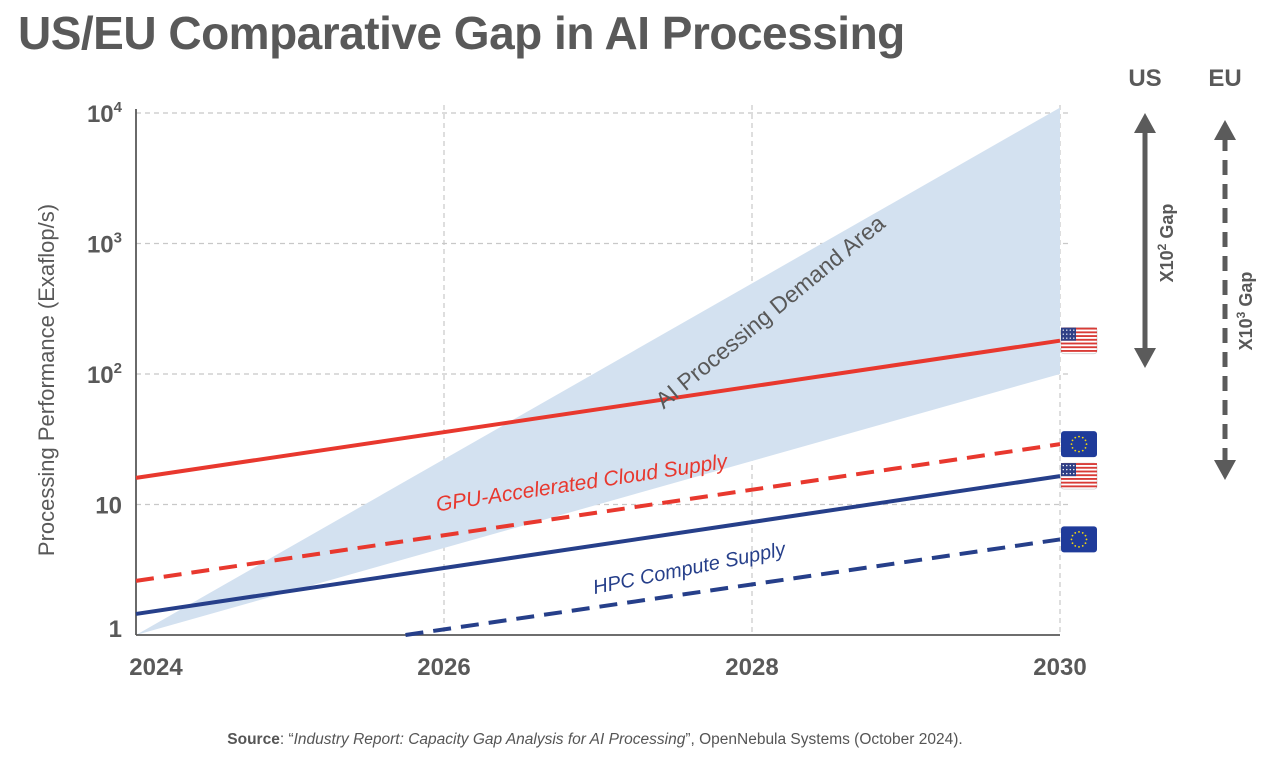 The height and width of the screenshot is (774, 1280). I want to click on x-tick-label: 2026, so click(443, 667).